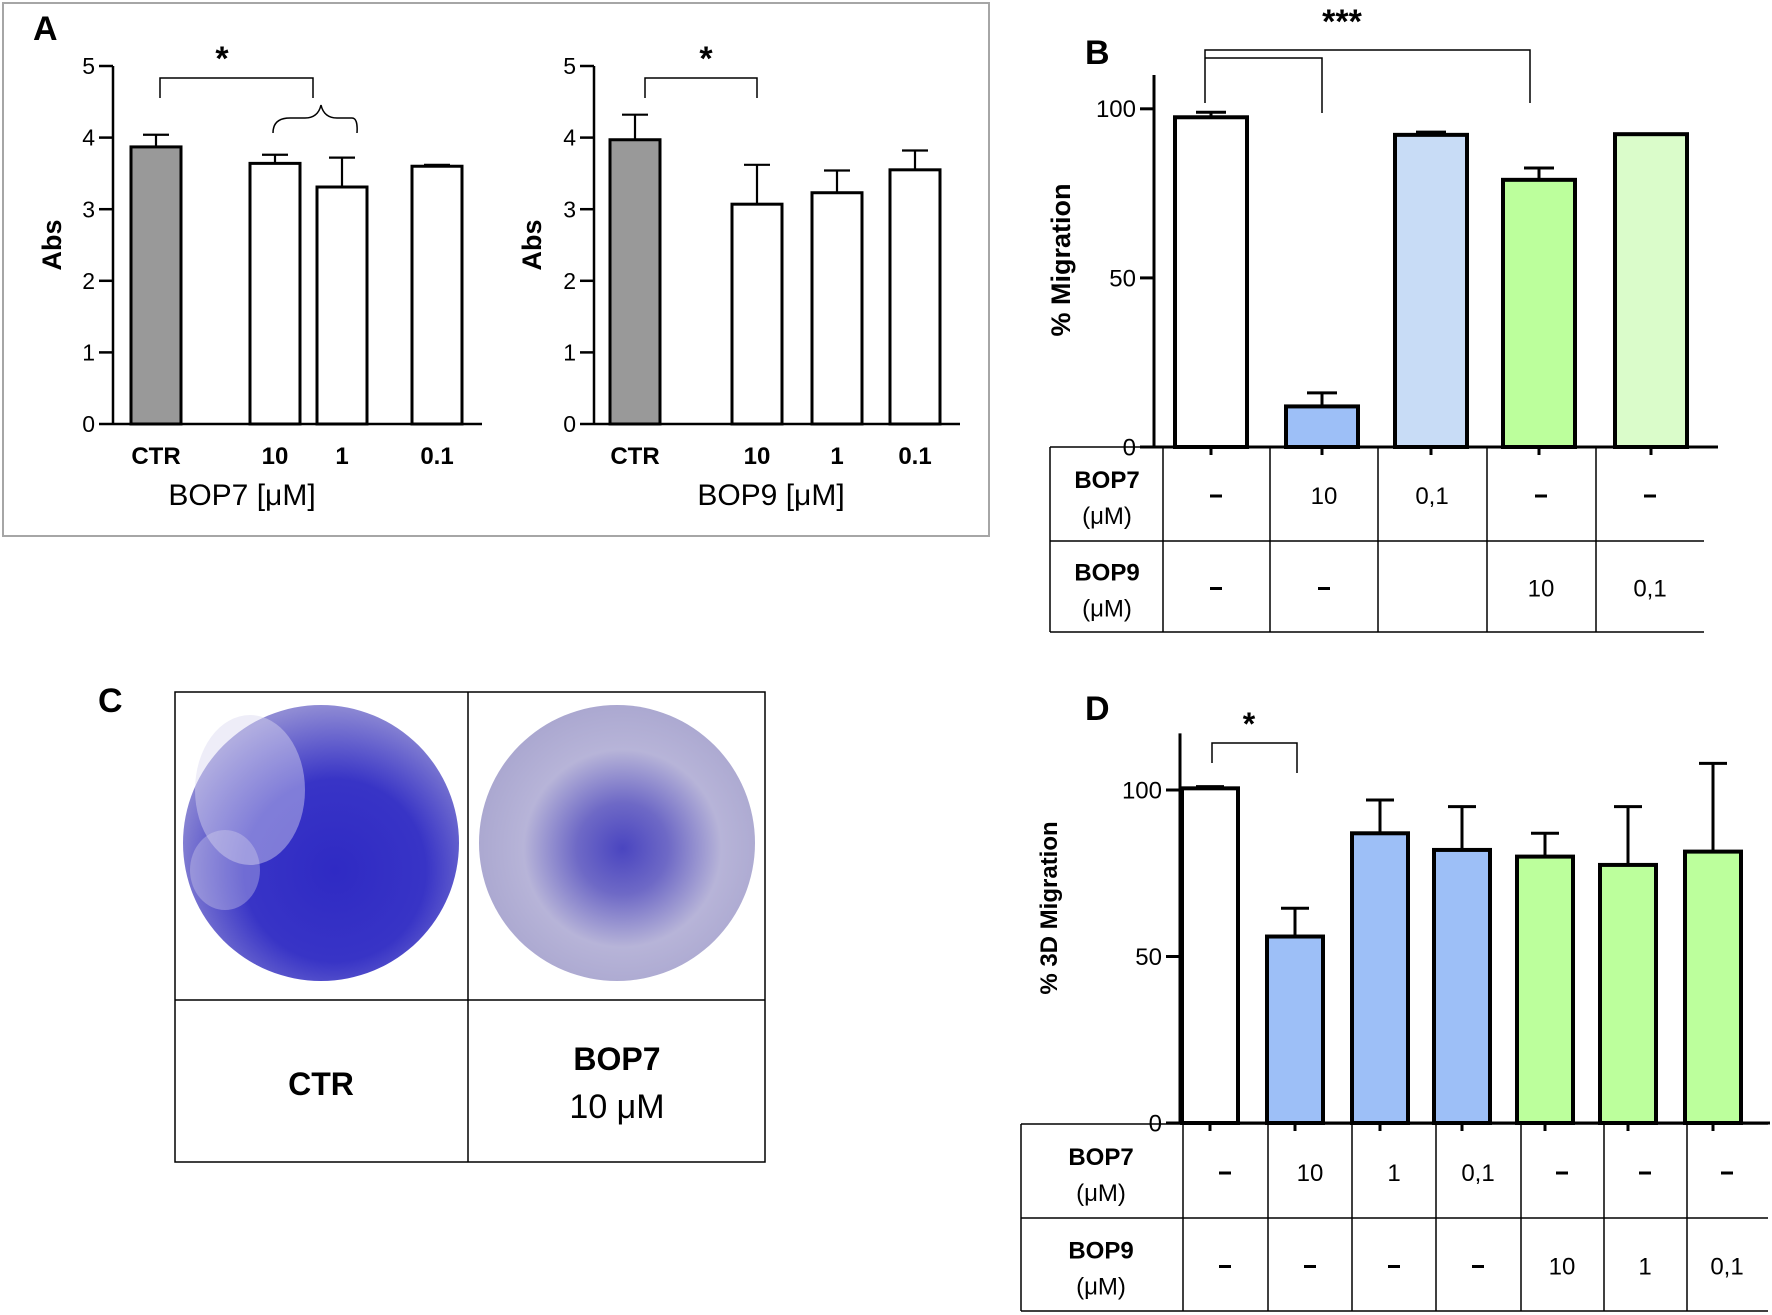  Describe the element at coordinates (321, 1084) in the screenshot. I see `panel-c-ctr-label: CTR` at that location.